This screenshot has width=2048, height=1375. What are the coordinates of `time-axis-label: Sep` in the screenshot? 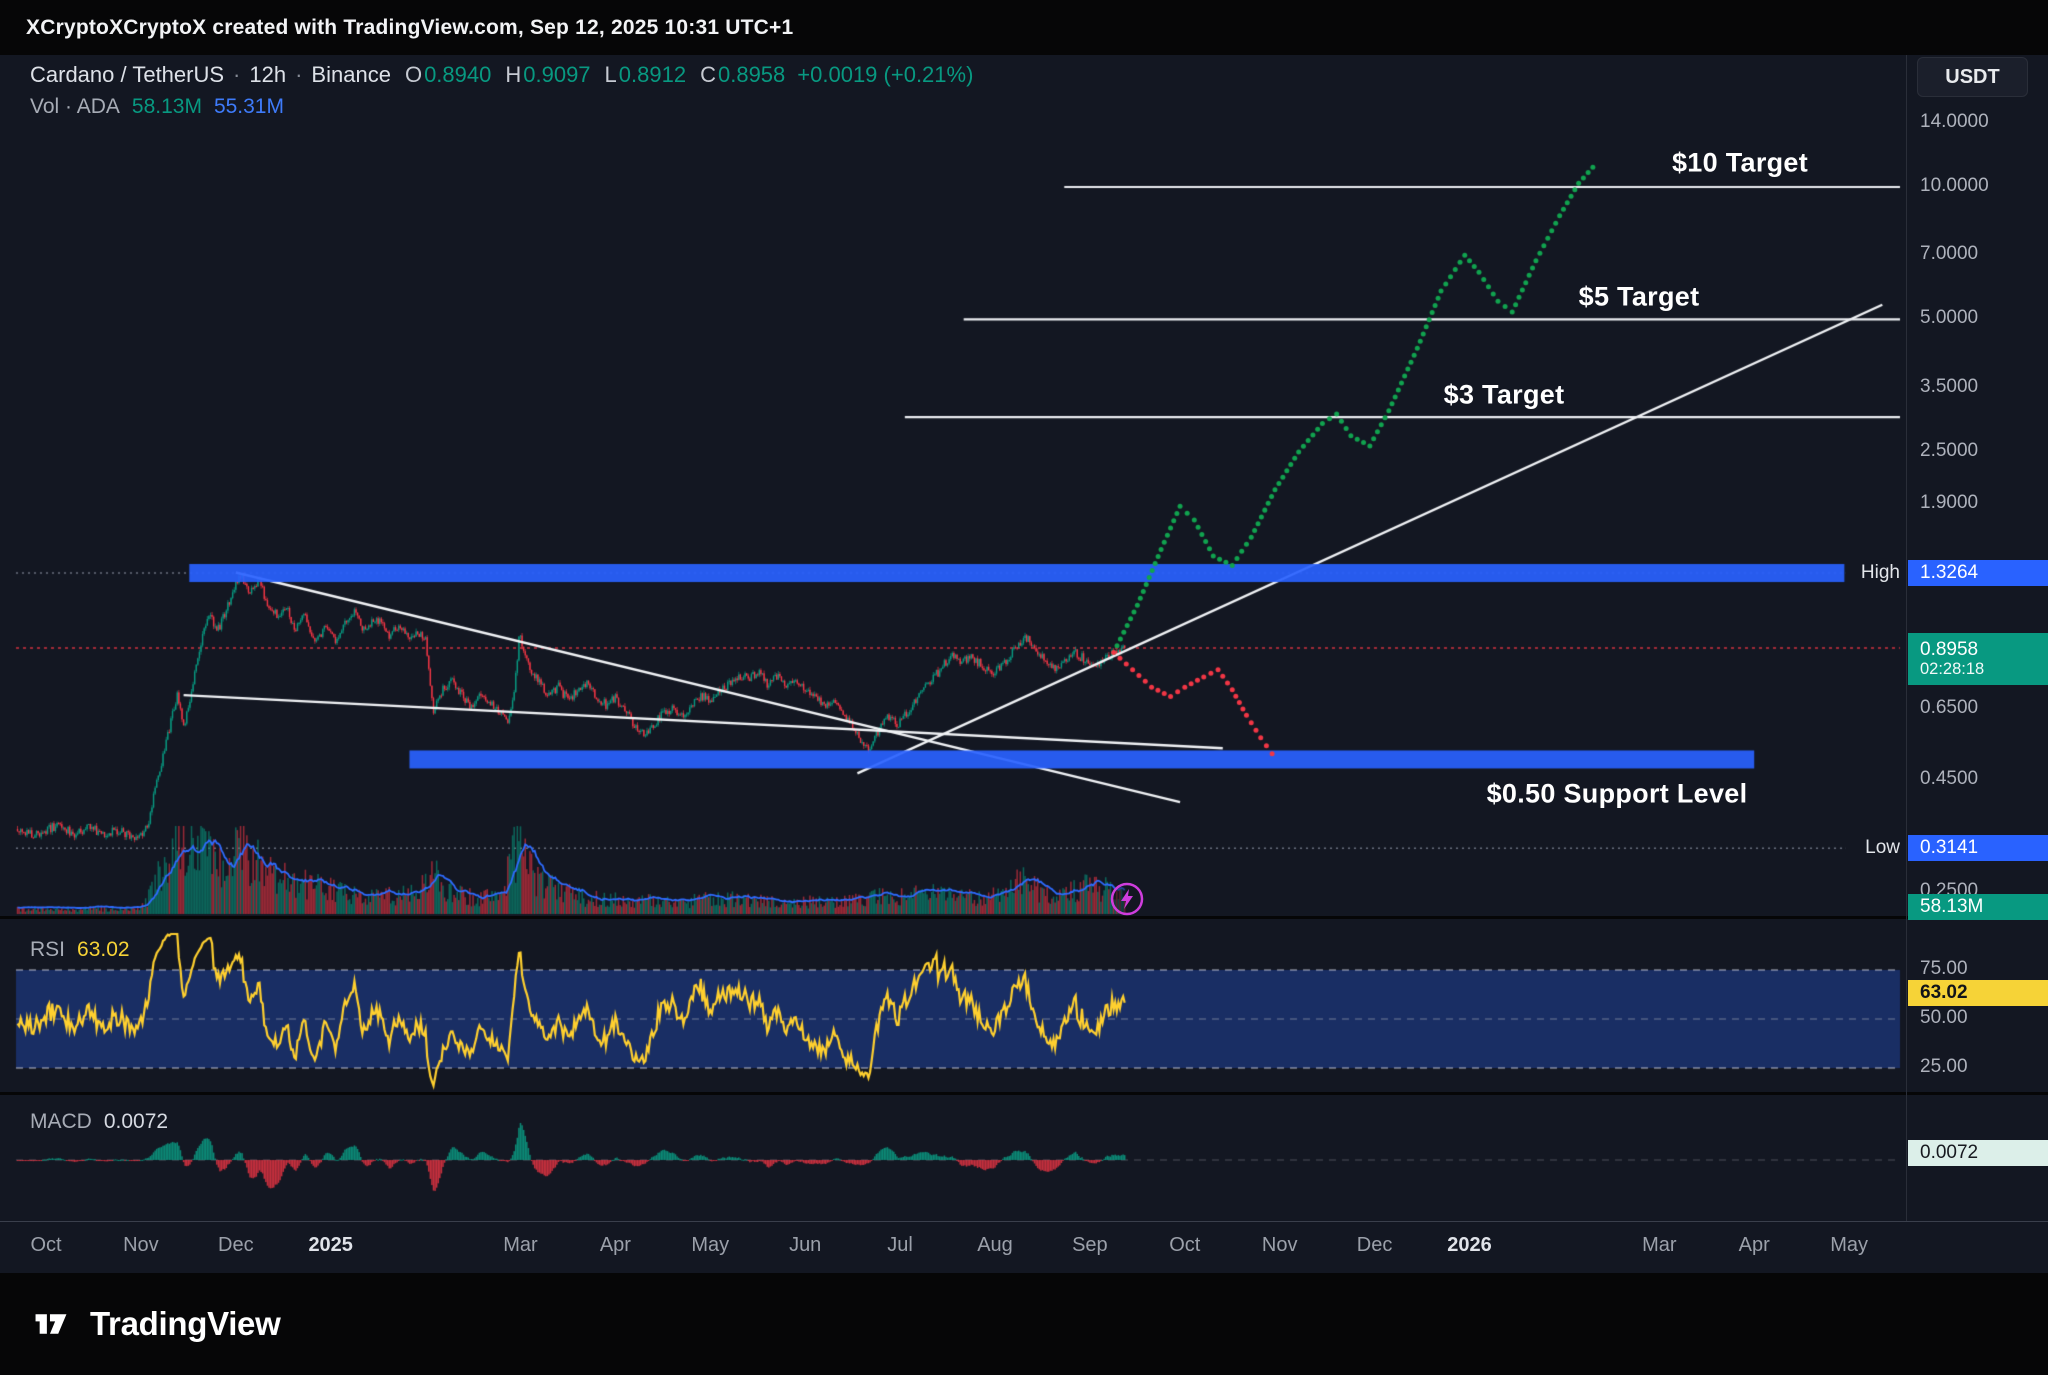 It's located at (1090, 1245).